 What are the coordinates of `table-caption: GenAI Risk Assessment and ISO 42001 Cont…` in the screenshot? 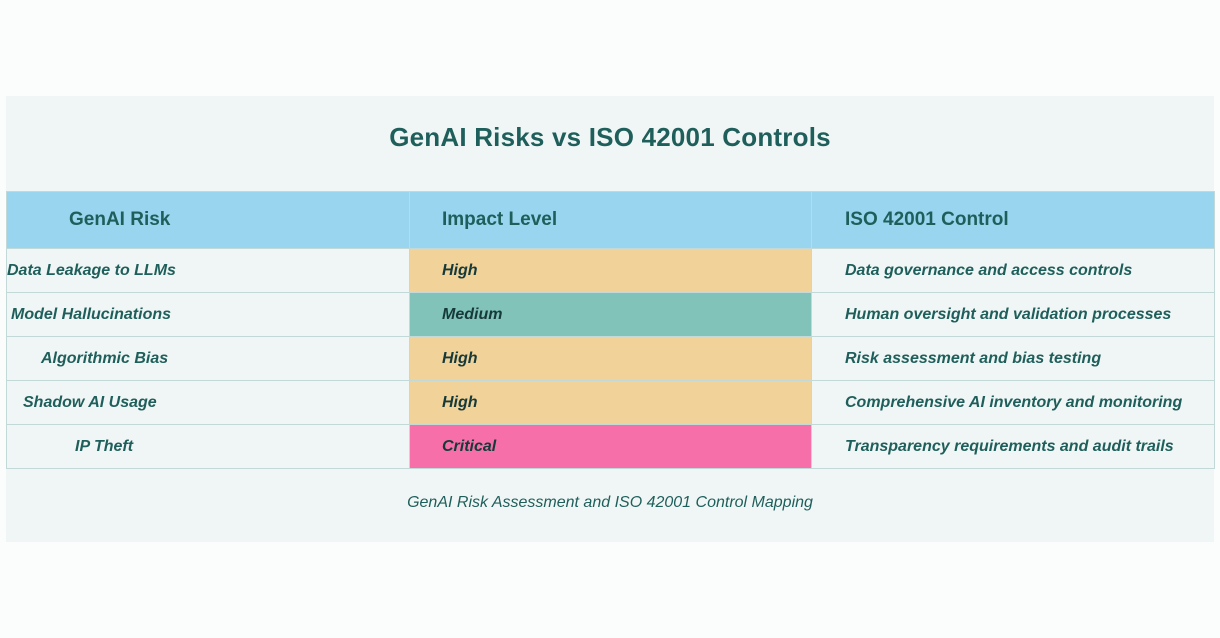 It's located at (610, 502).